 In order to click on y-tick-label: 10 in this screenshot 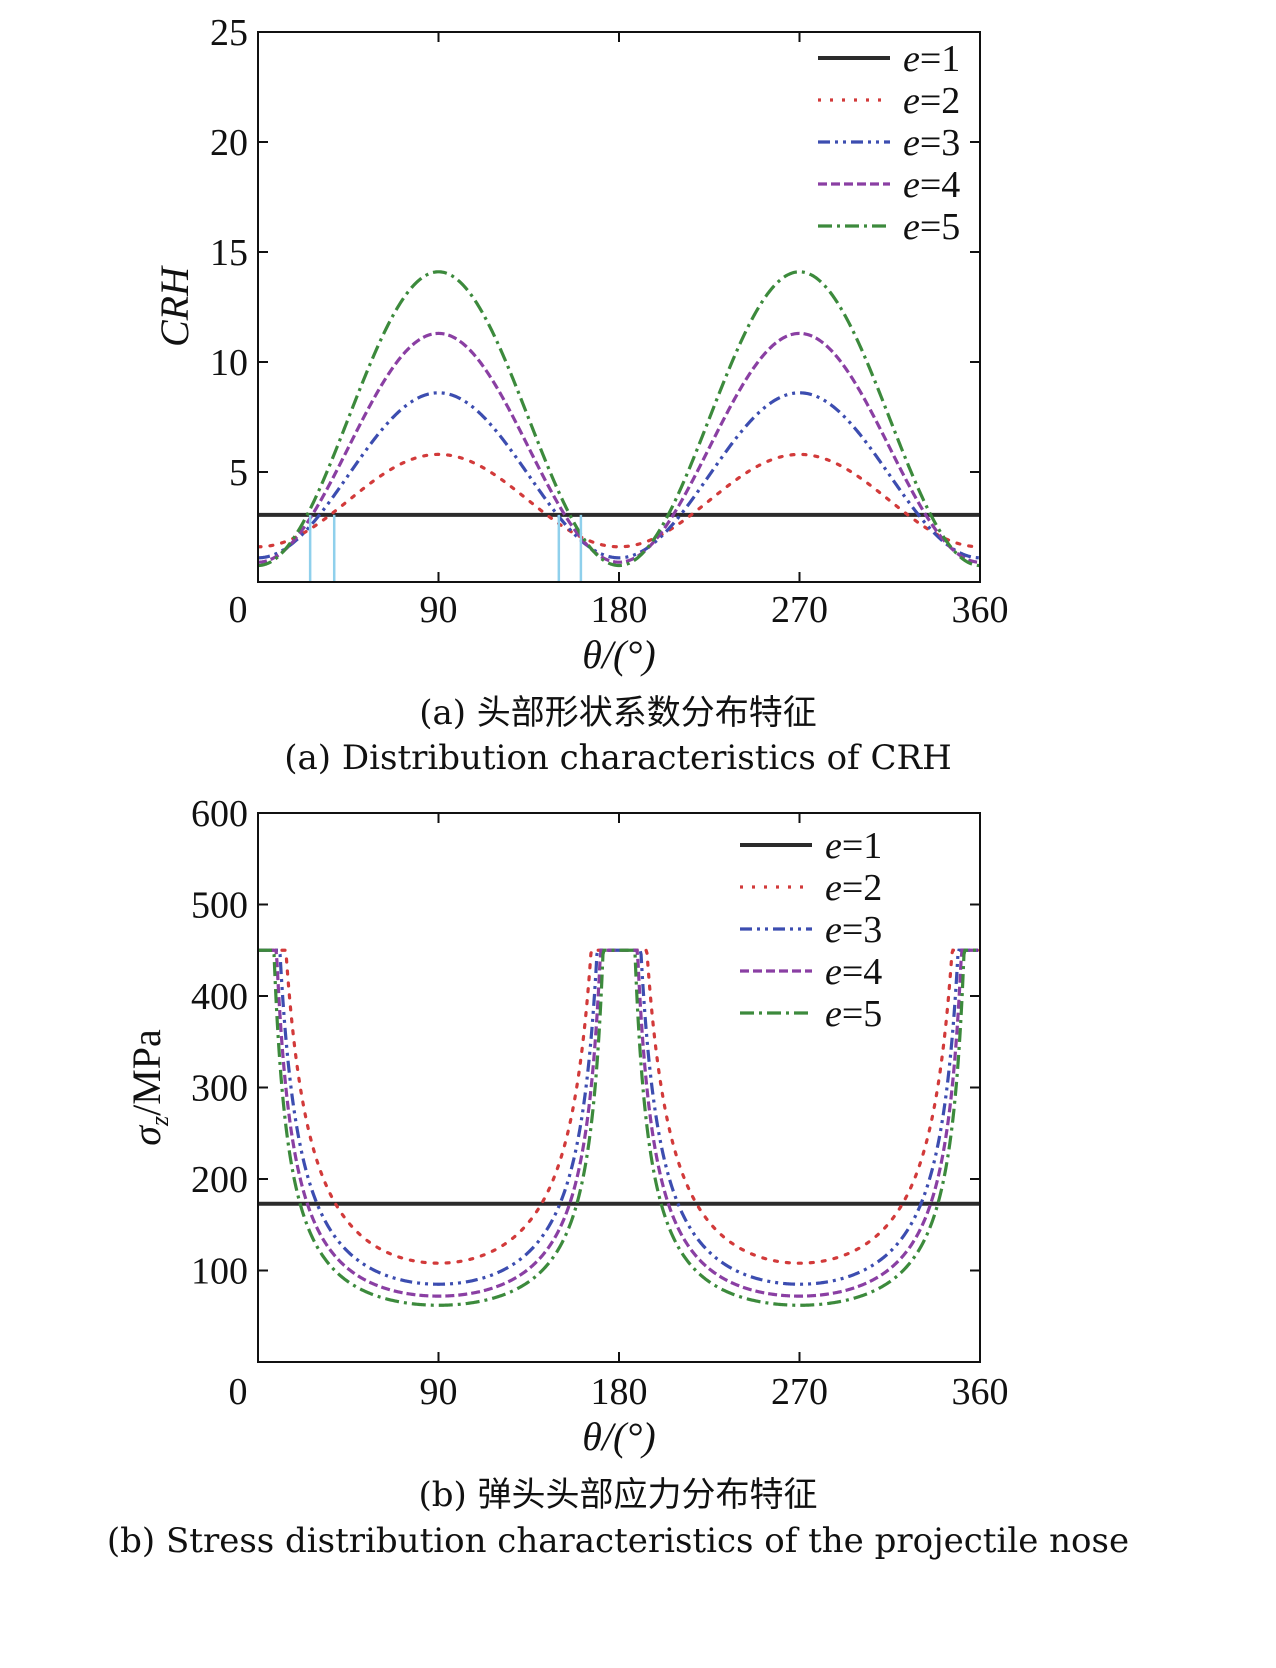, I will do `click(229, 363)`.